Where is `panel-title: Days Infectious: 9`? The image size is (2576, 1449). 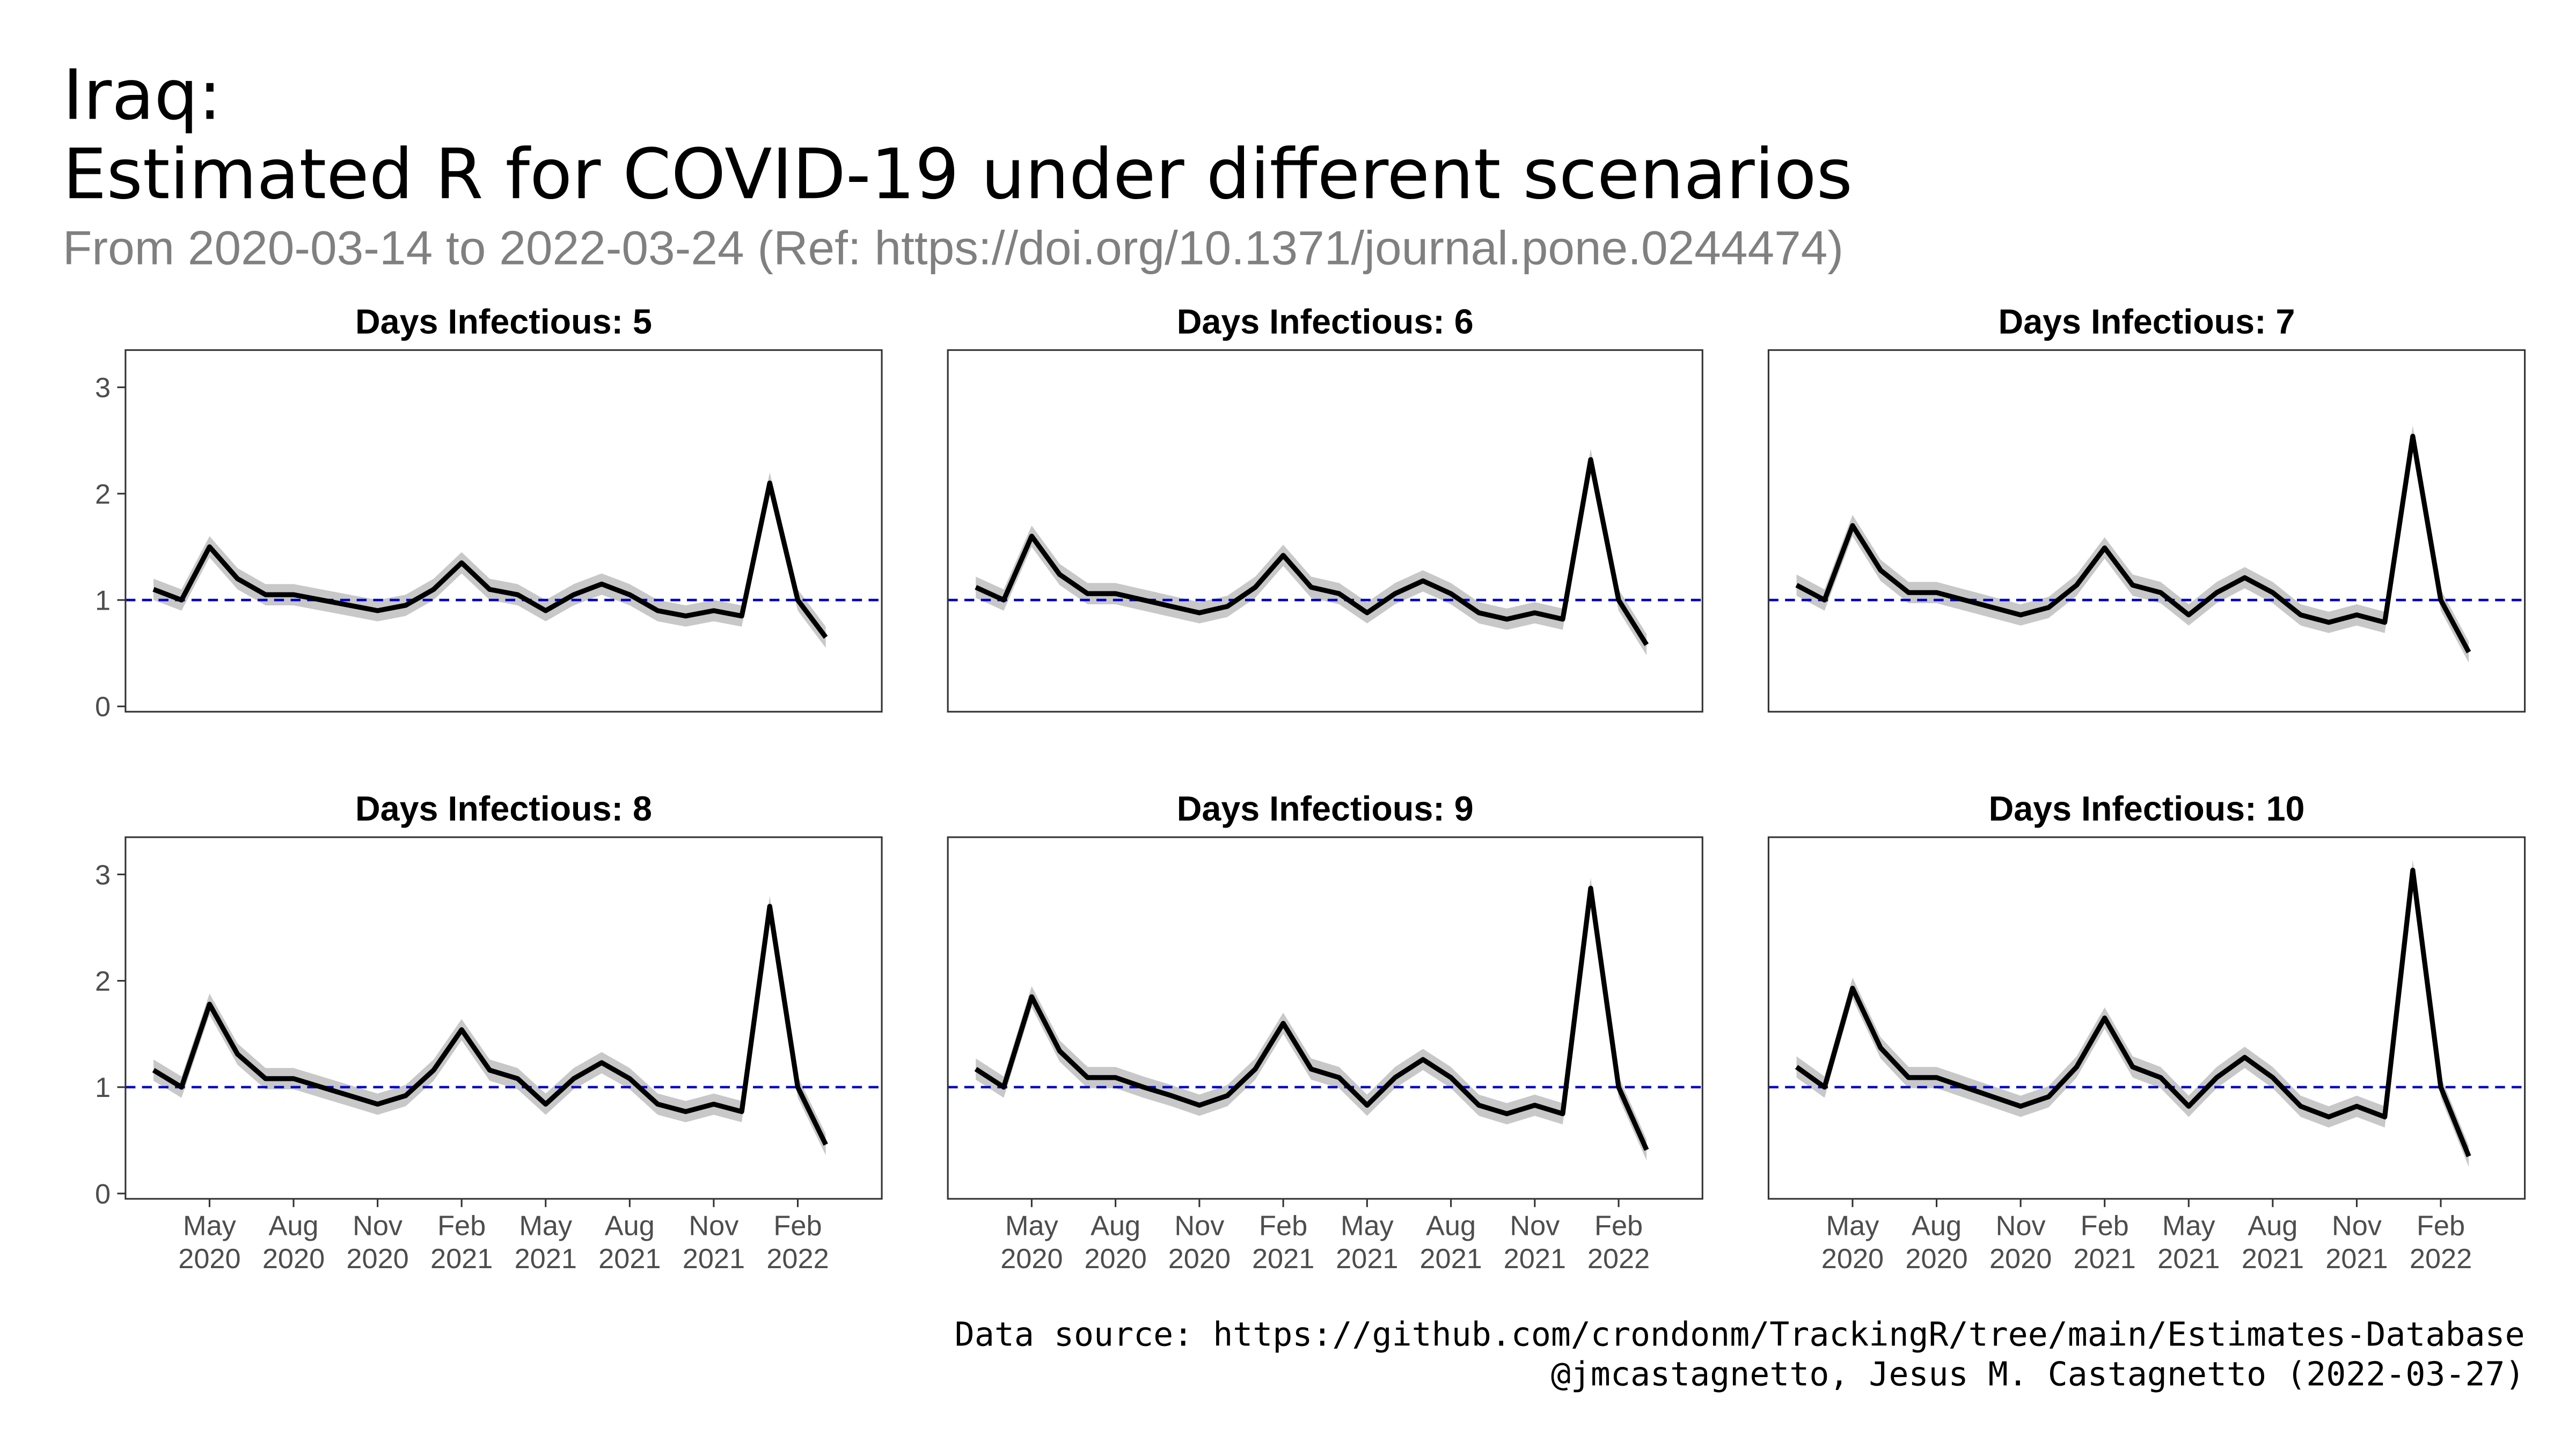 panel-title: Days Infectious: 9 is located at coordinates (1325, 808).